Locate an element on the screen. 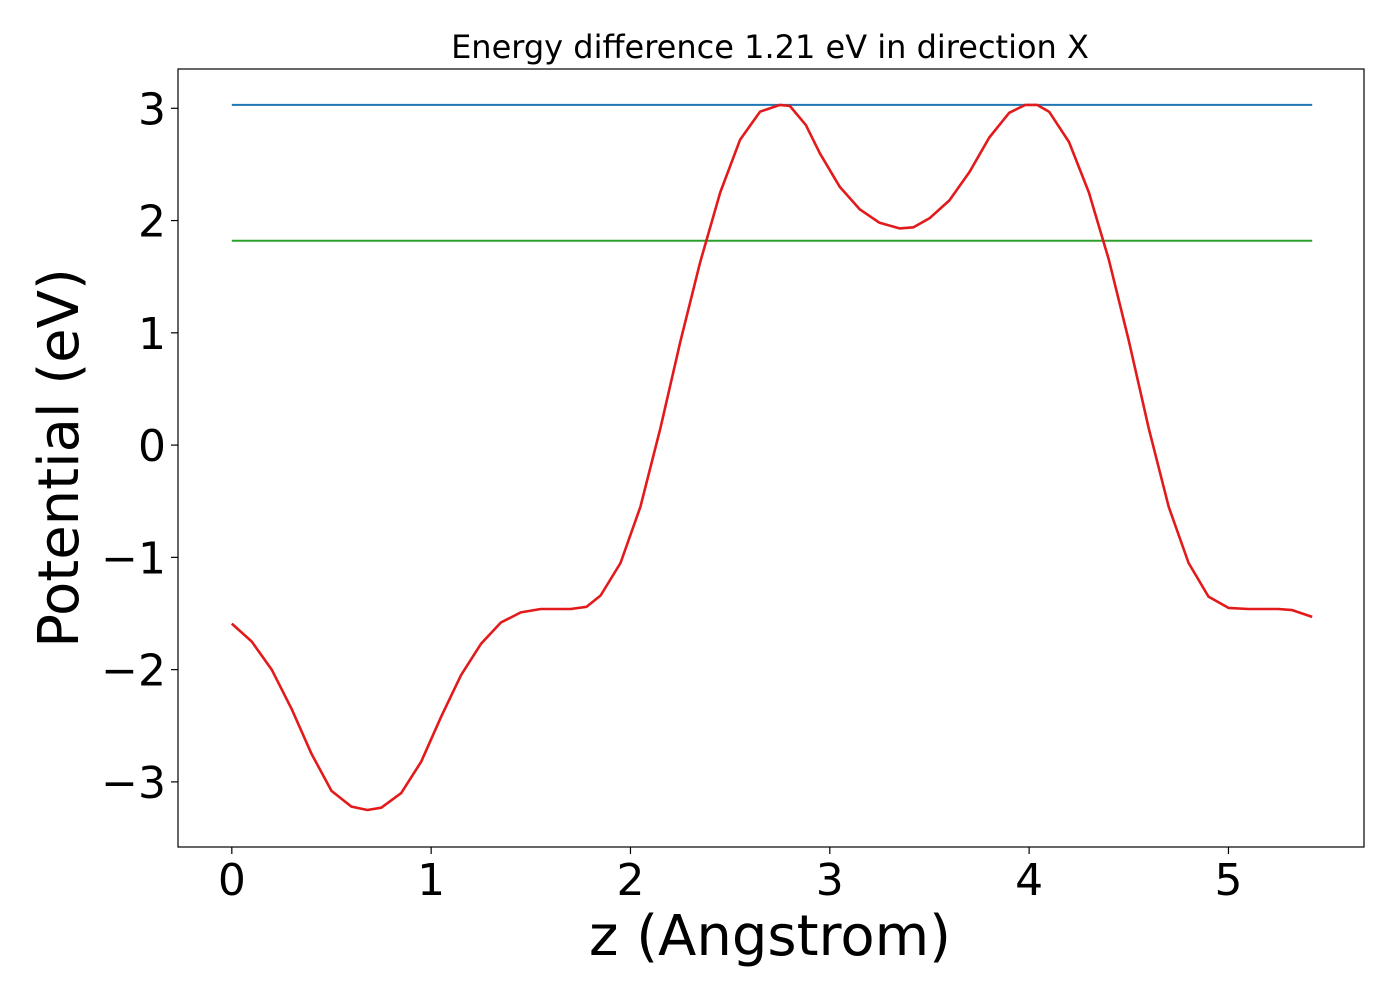  y-tick-label: 3 is located at coordinates (152, 109).